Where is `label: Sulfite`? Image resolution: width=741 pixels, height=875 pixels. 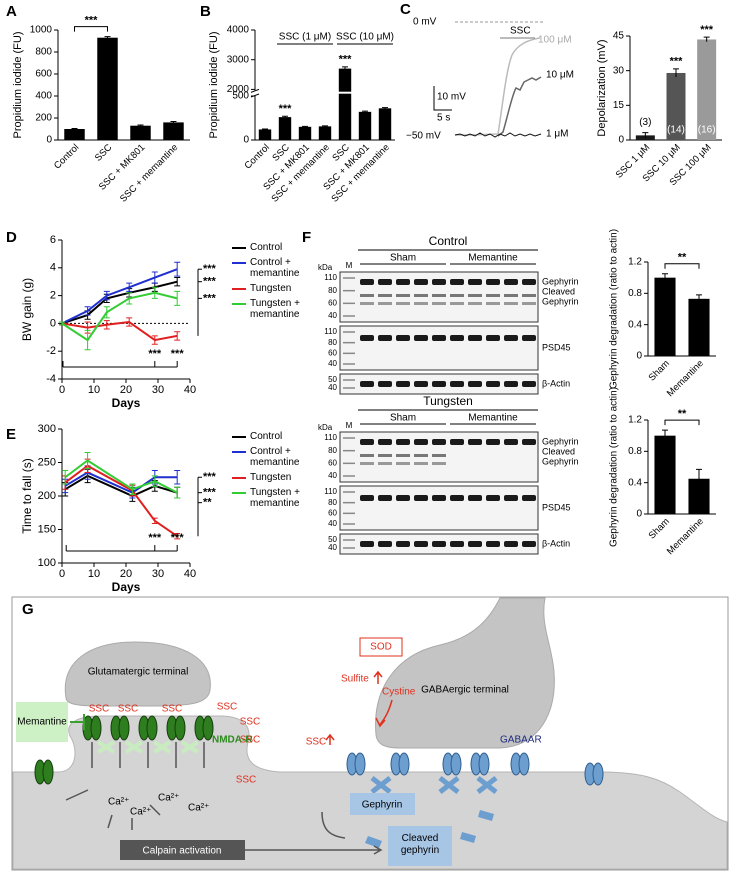
label: Sulfite is located at coordinates (355, 679).